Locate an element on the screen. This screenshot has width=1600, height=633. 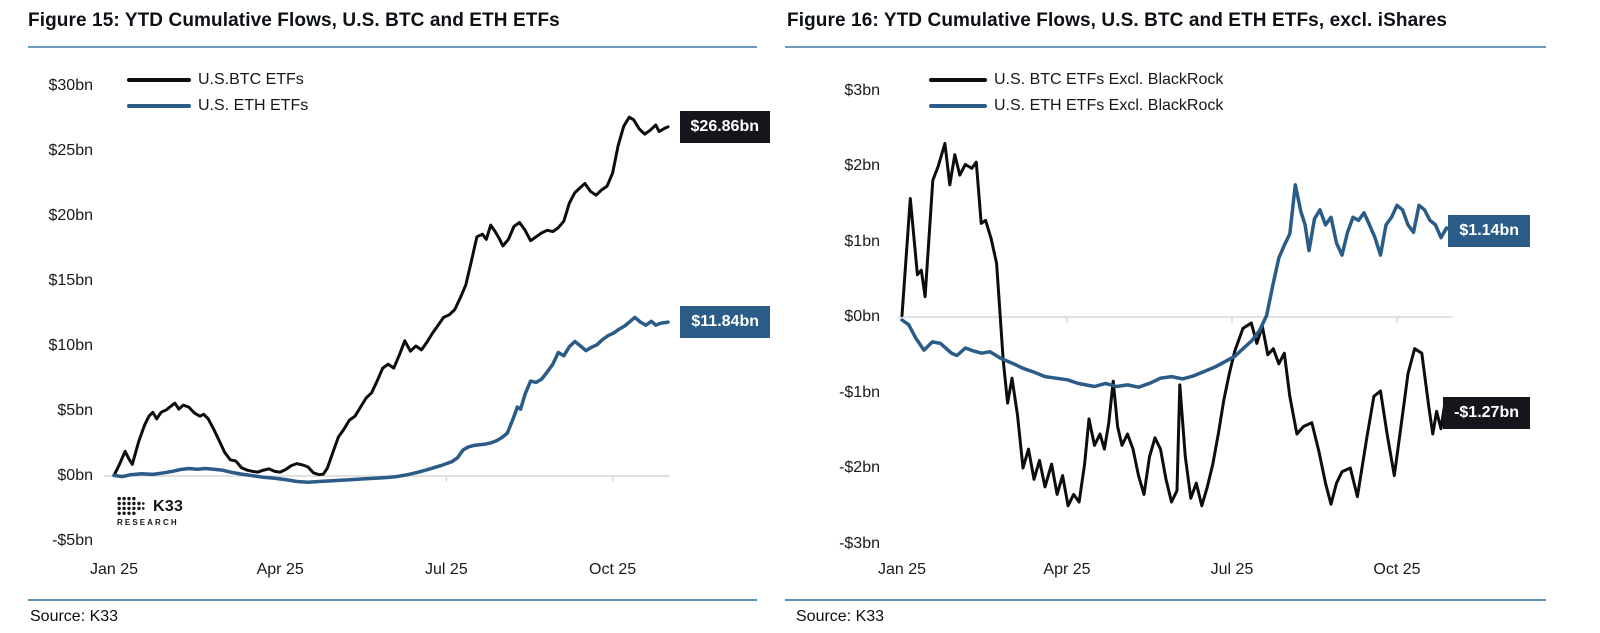
figure-16-title-rule is located at coordinates (1165, 47).